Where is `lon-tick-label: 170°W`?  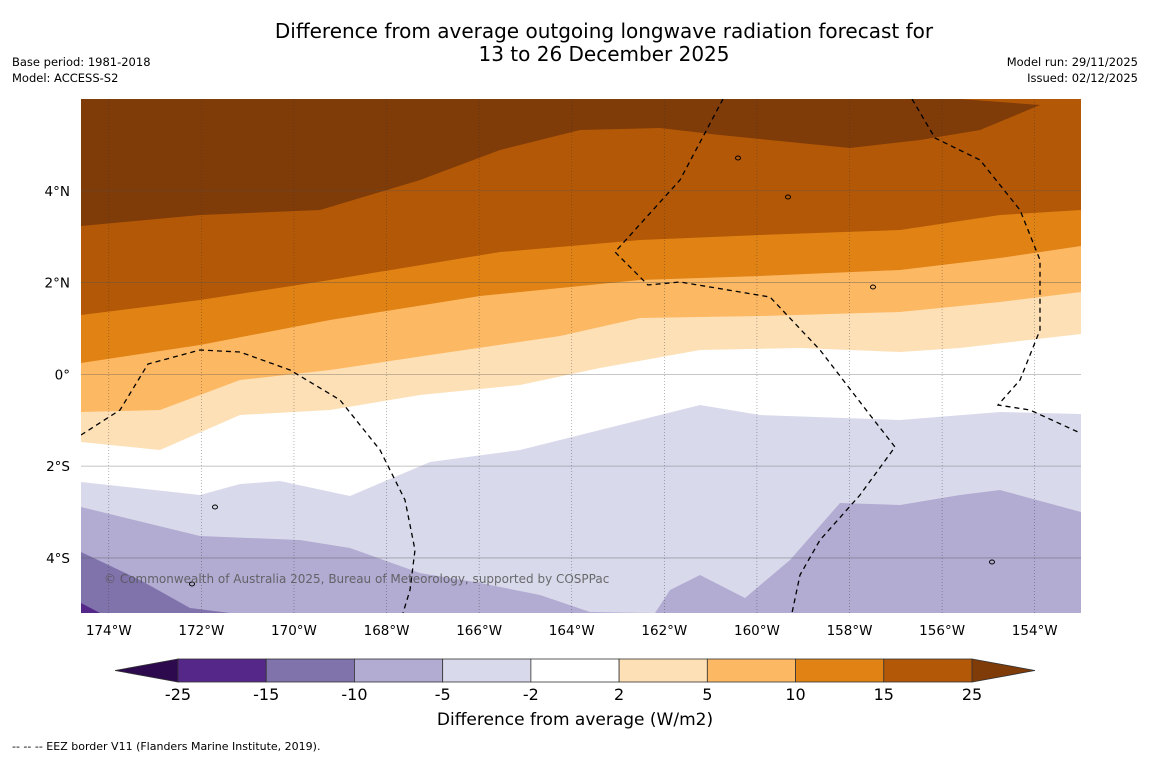 lon-tick-label: 170°W is located at coordinates (294, 631).